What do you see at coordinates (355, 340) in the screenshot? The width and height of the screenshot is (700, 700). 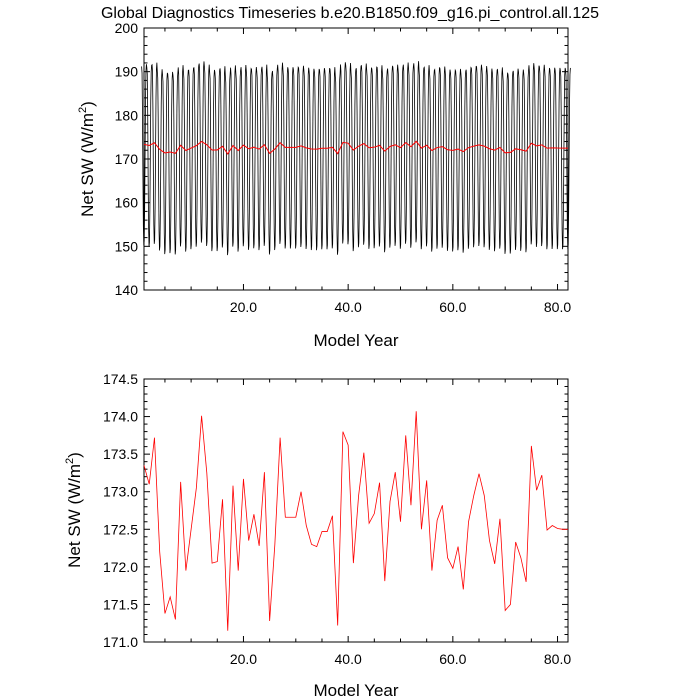 I see `top-x-axis-label: Model Year` at bounding box center [355, 340].